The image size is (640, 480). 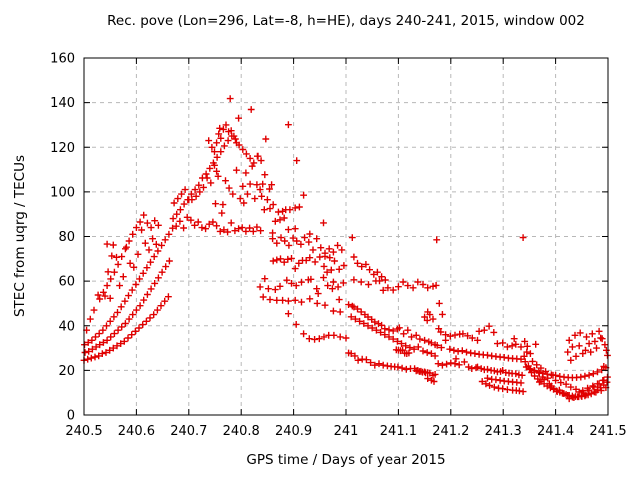 What do you see at coordinates (346, 431) in the screenshot?
I see `x-tick-label: 241` at bounding box center [346, 431].